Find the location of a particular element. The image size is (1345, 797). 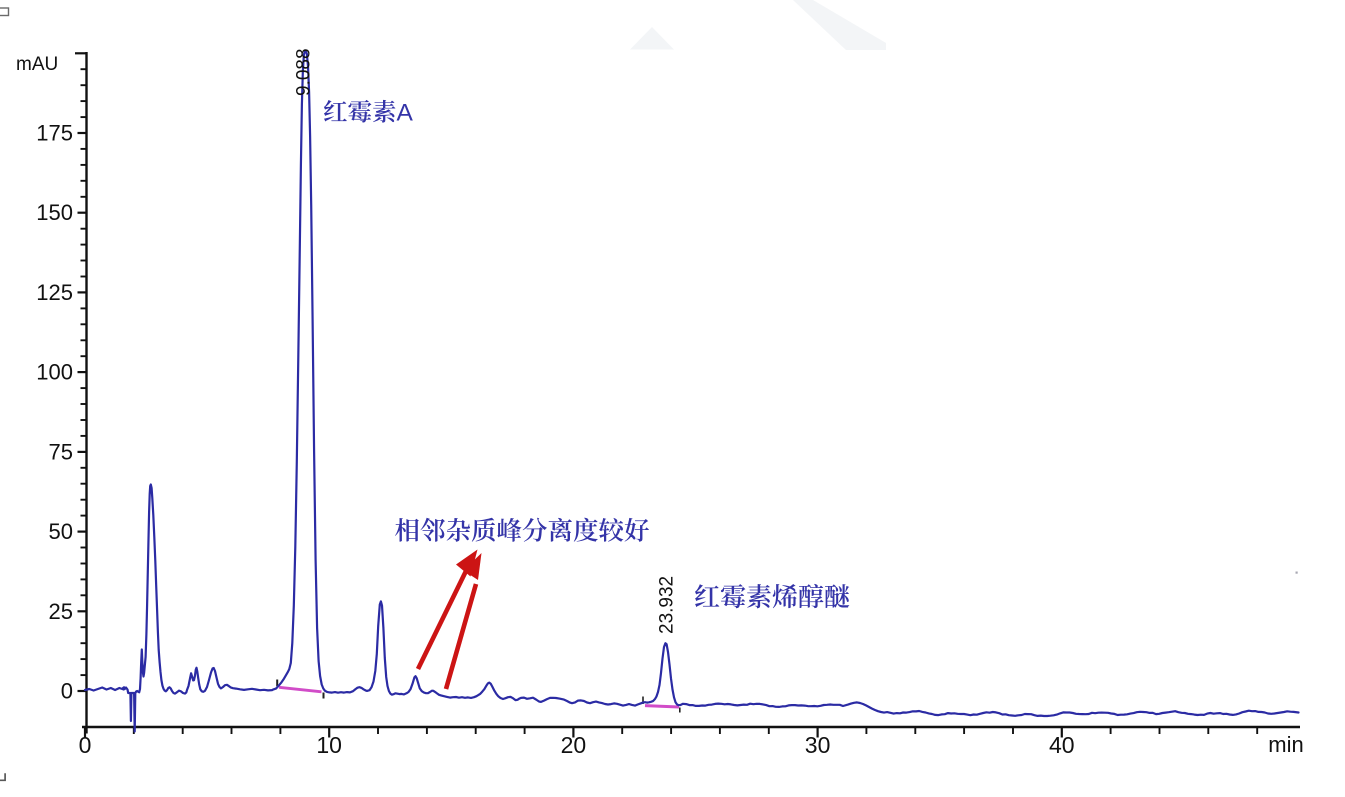

svg-text: 20 is located at coordinates (574, 745).